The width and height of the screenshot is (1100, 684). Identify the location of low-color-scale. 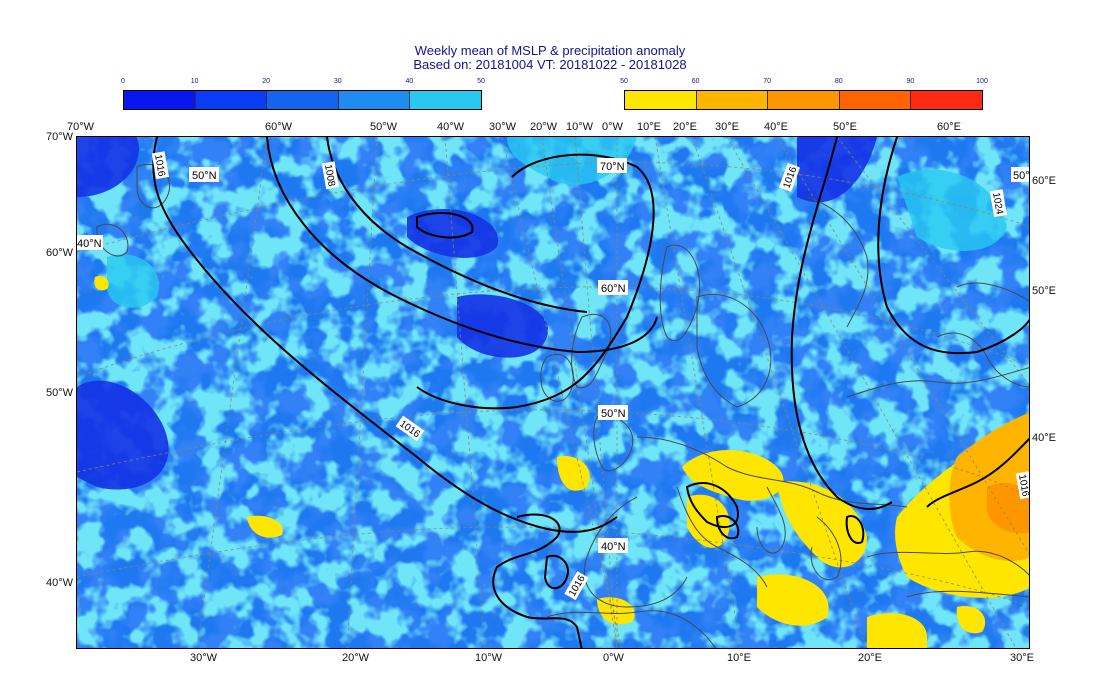
(302, 100).